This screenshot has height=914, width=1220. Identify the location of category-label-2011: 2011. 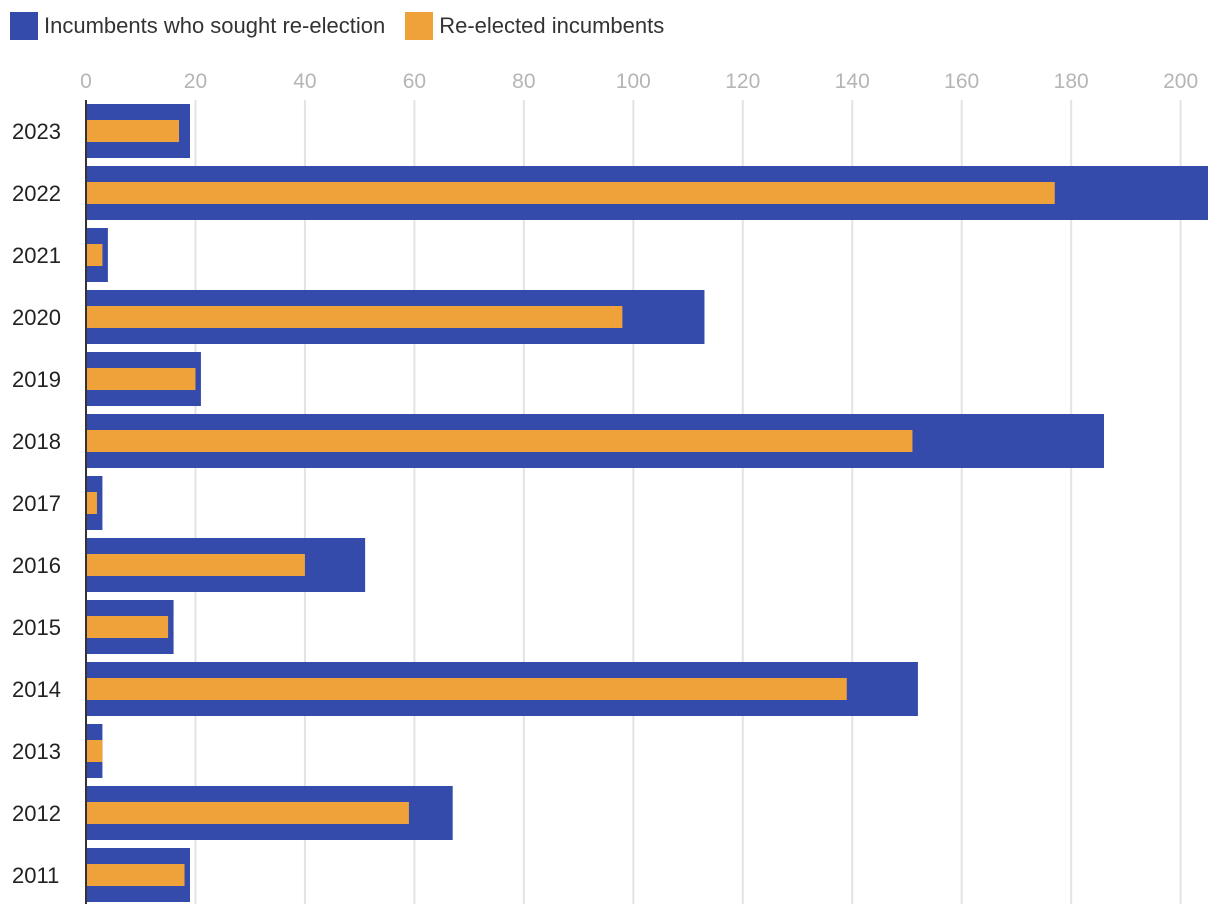
(35, 875).